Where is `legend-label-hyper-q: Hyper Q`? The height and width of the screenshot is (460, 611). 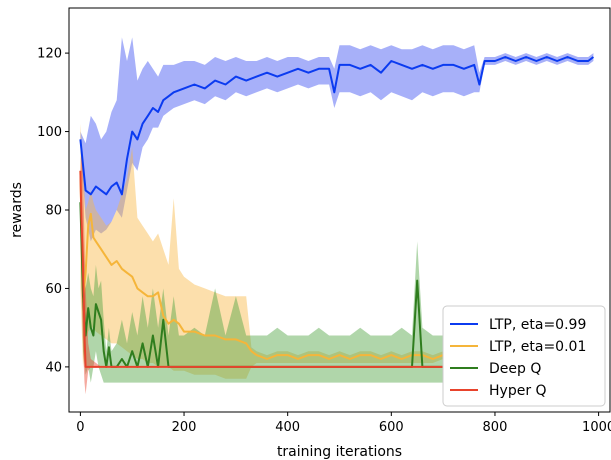 legend-label-hyper-q: Hyper Q is located at coordinates (518, 391).